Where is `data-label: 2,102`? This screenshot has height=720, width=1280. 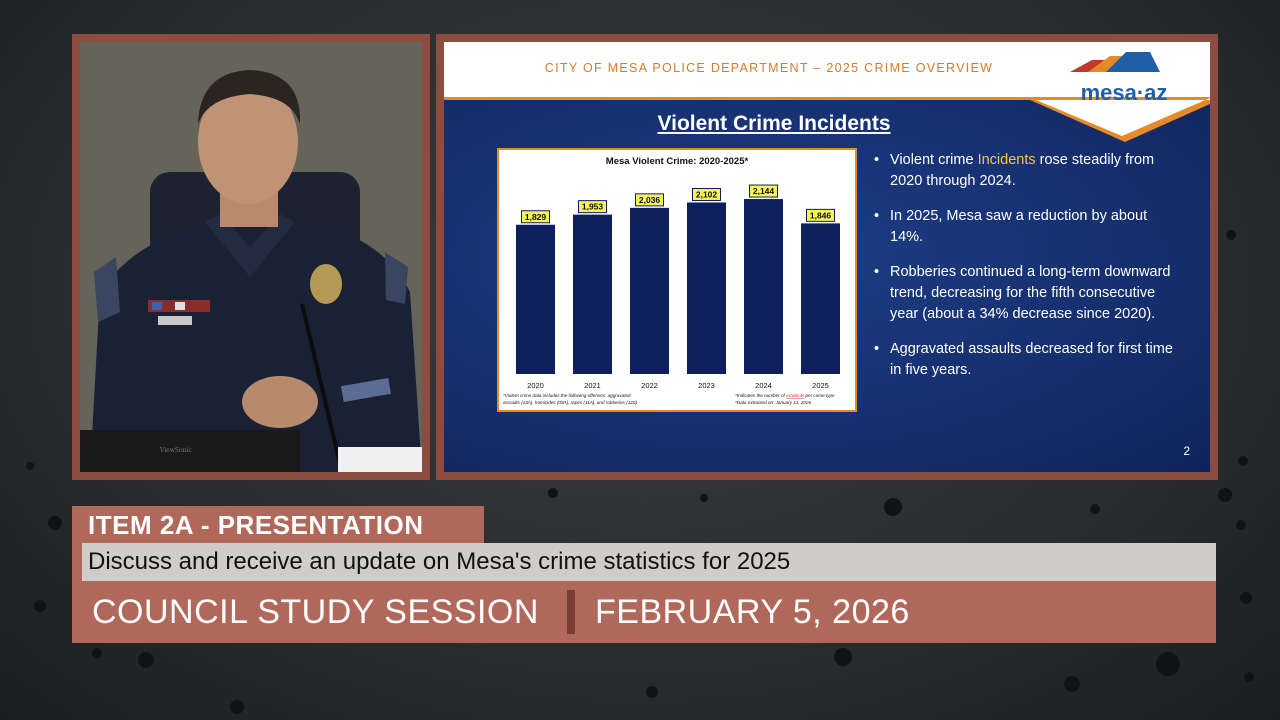 data-label: 2,102 is located at coordinates (707, 194).